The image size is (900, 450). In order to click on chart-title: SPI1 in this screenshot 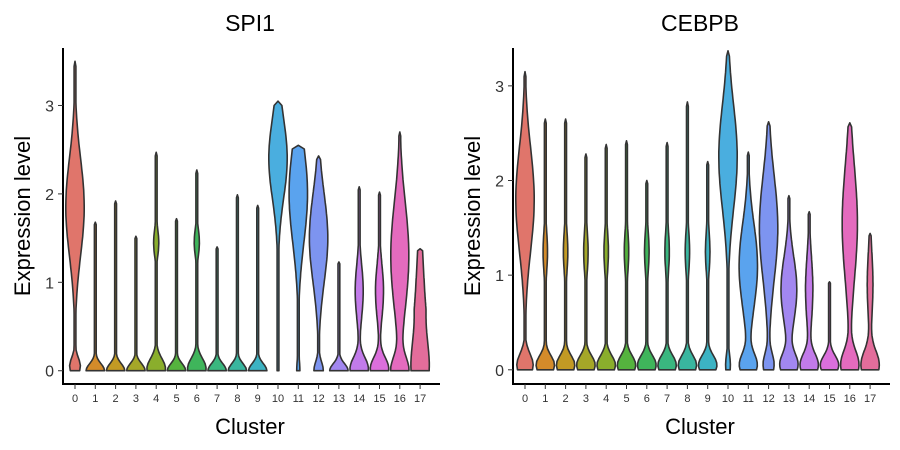, I will do `click(250, 23)`.